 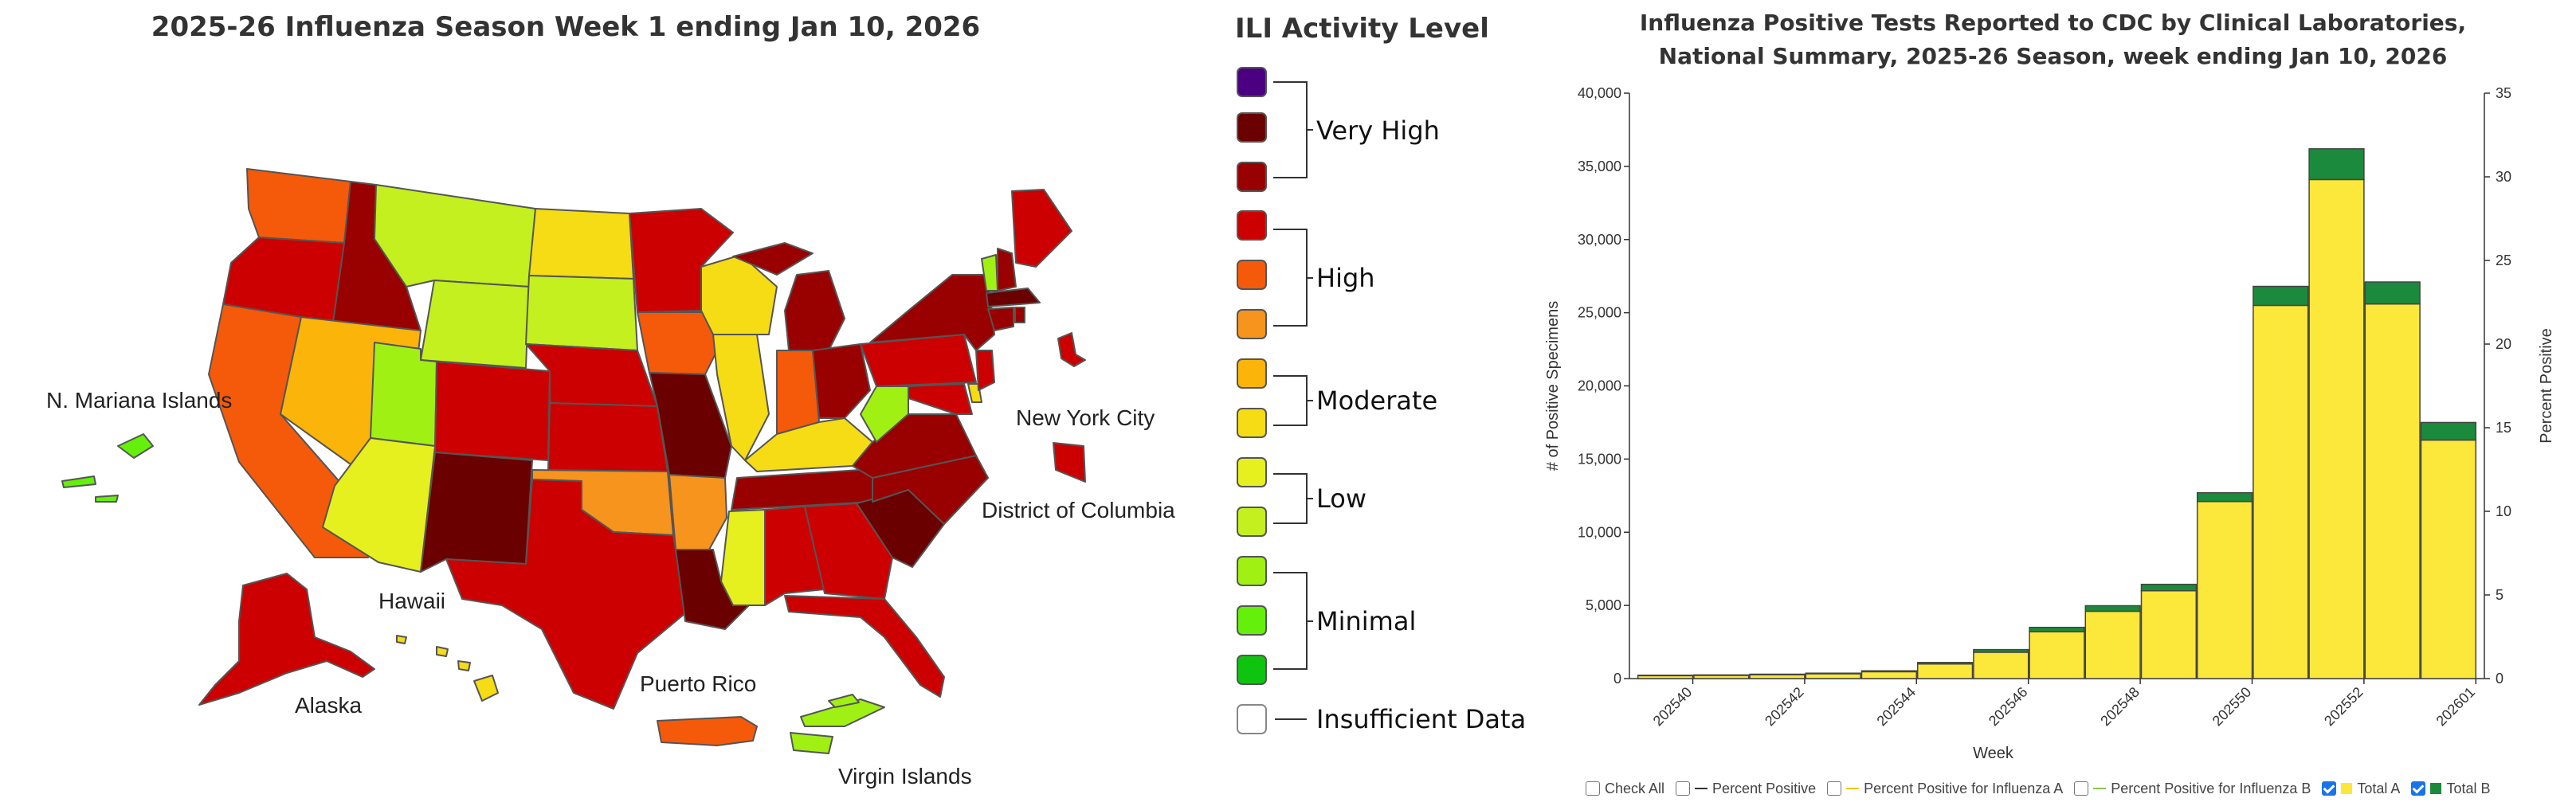 I want to click on state-mississippi, so click(x=743, y=557).